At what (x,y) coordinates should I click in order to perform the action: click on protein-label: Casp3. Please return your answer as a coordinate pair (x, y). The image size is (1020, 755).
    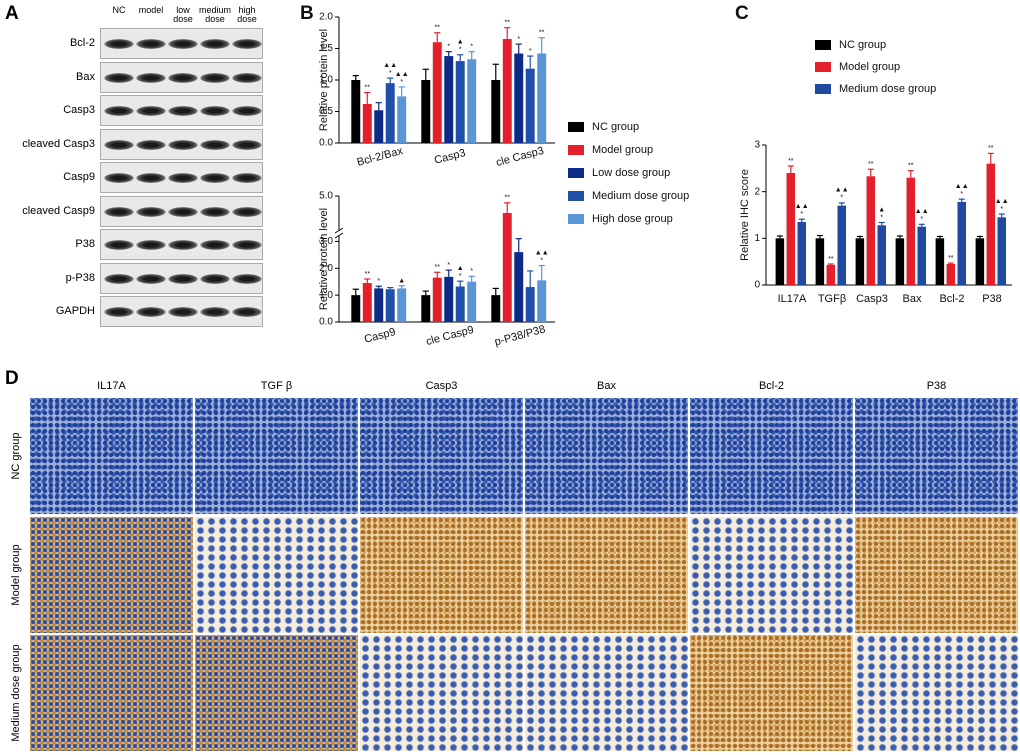
    Looking at the image, I should click on (79, 110).